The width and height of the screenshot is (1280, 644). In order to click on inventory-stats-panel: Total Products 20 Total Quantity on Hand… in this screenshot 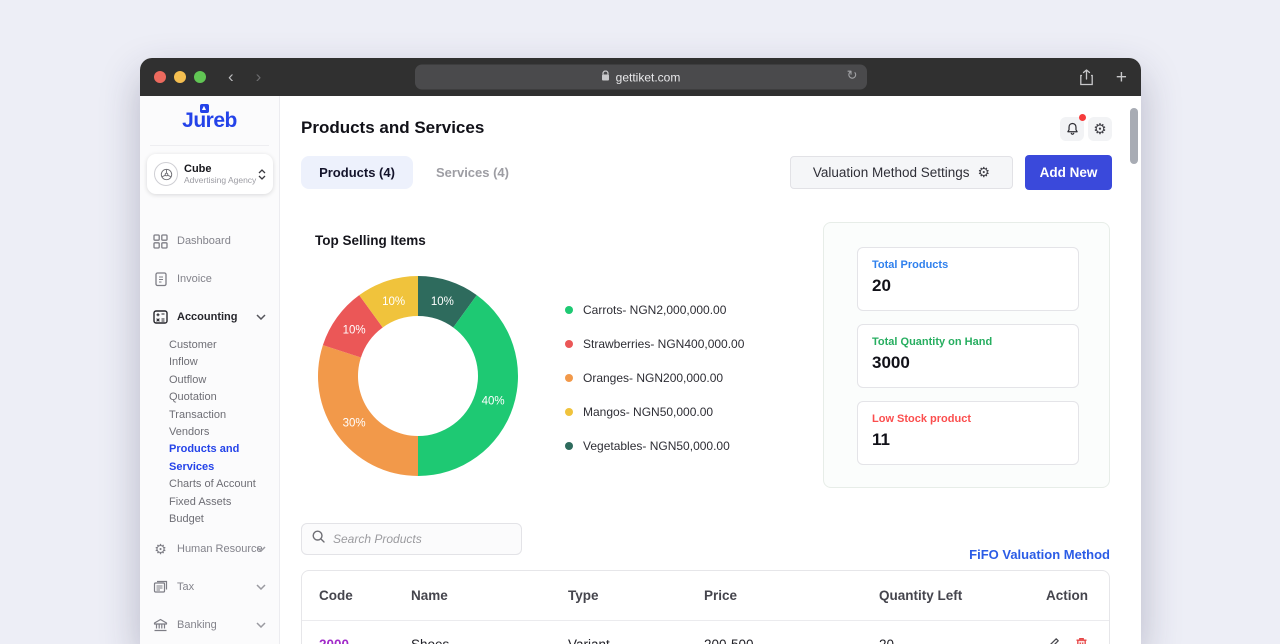, I will do `click(966, 355)`.